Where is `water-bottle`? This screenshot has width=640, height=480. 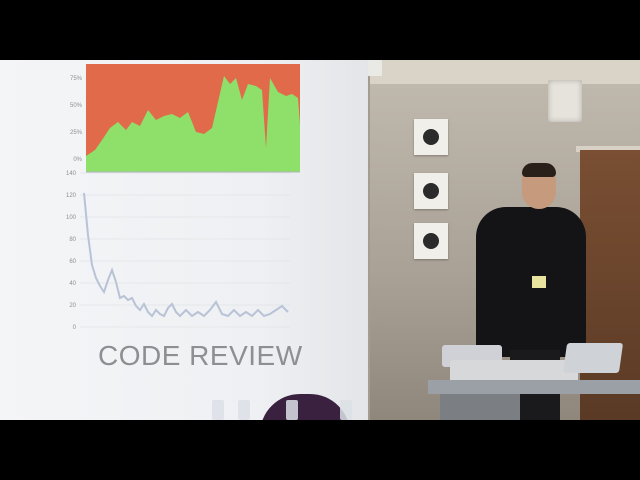
water-bottle is located at coordinates (292, 410).